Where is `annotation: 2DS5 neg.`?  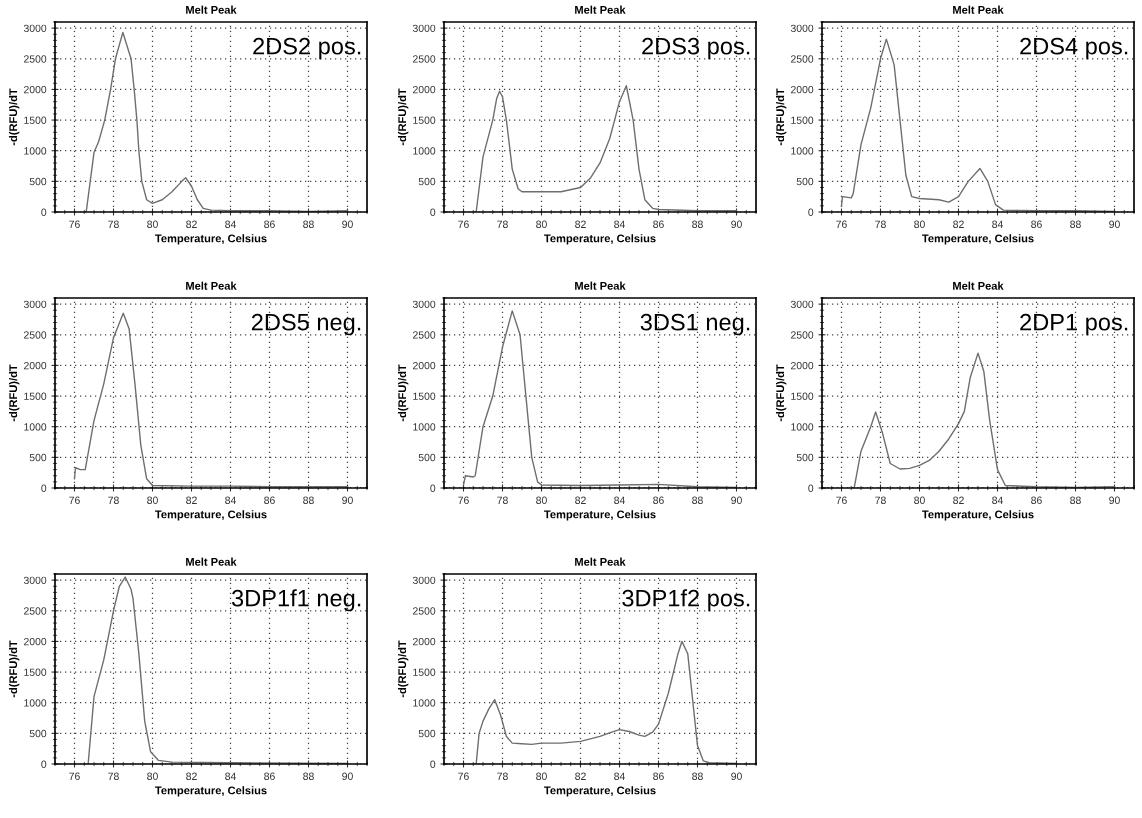
annotation: 2DS5 neg. is located at coordinates (306, 324).